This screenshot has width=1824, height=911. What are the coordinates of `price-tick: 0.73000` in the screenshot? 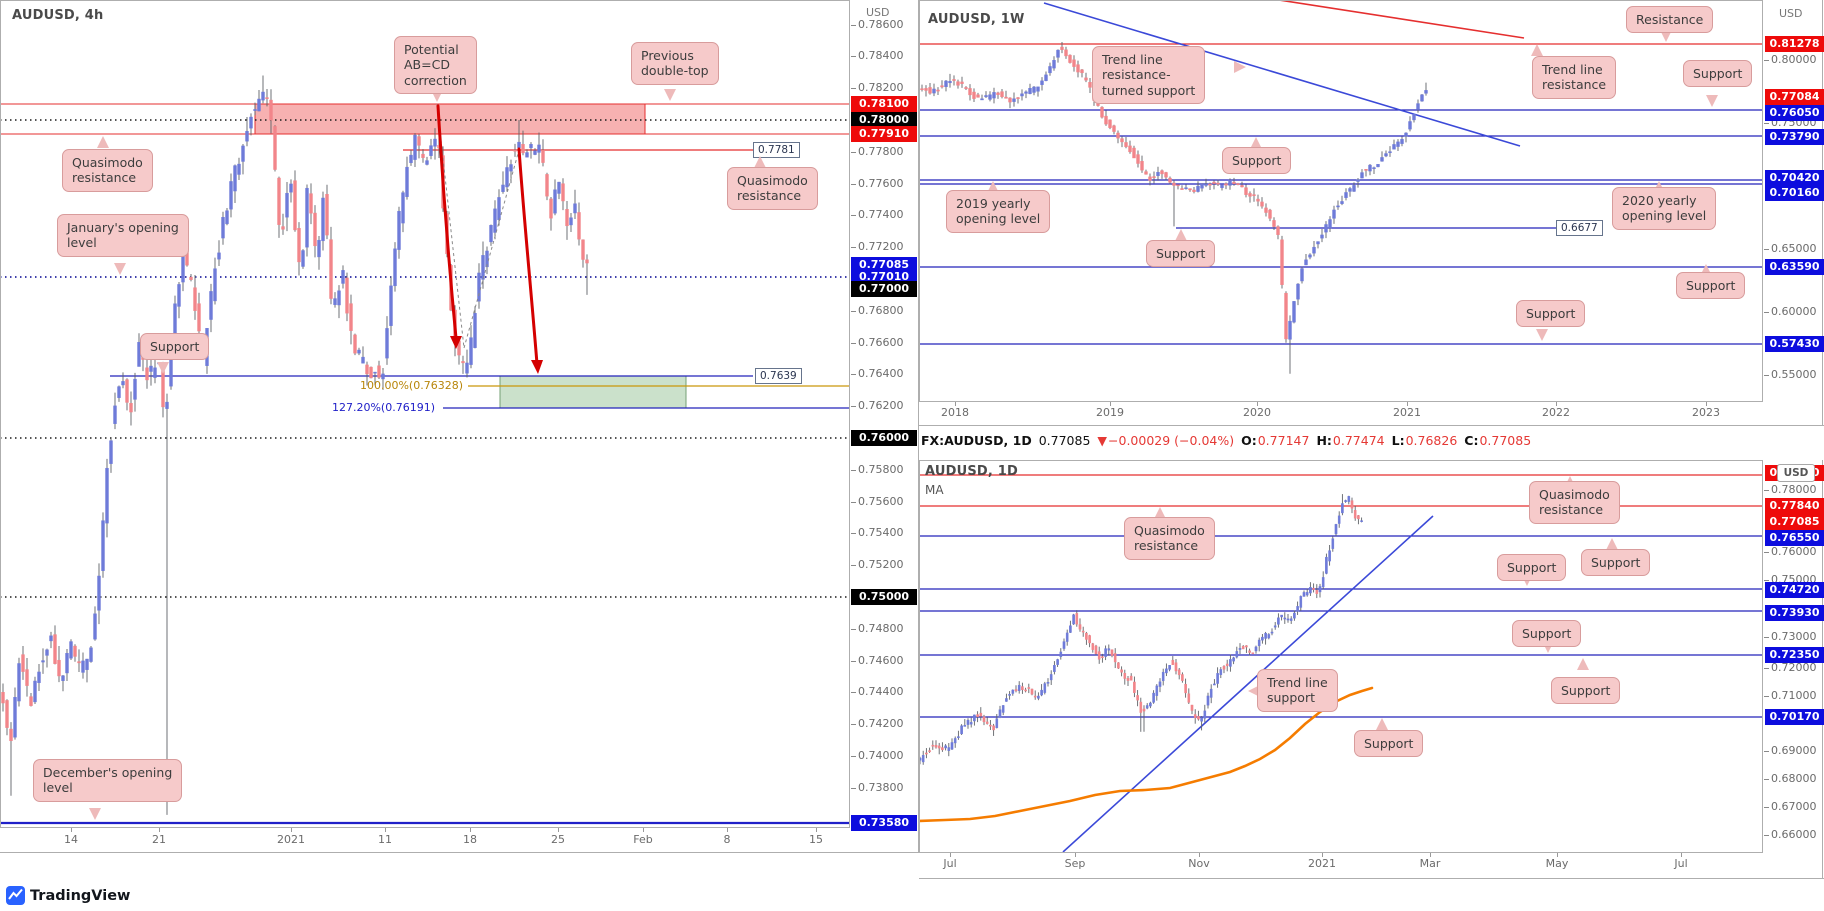 It's located at (1794, 636).